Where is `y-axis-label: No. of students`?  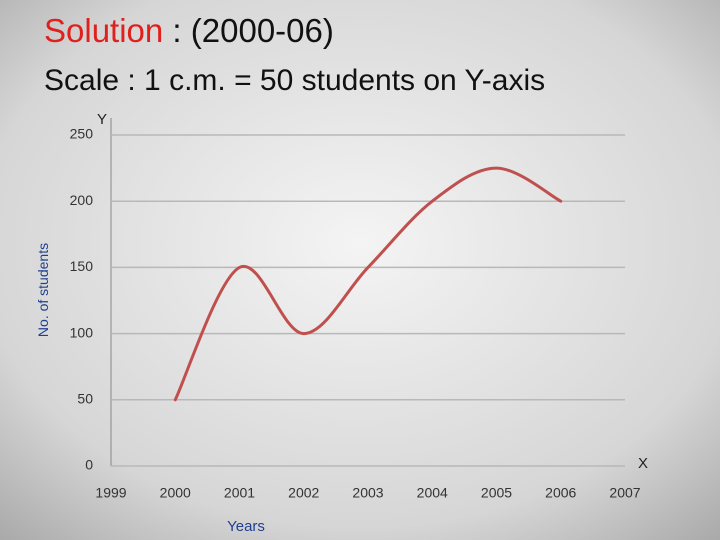
y-axis-label: No. of students is located at coordinates (43, 290).